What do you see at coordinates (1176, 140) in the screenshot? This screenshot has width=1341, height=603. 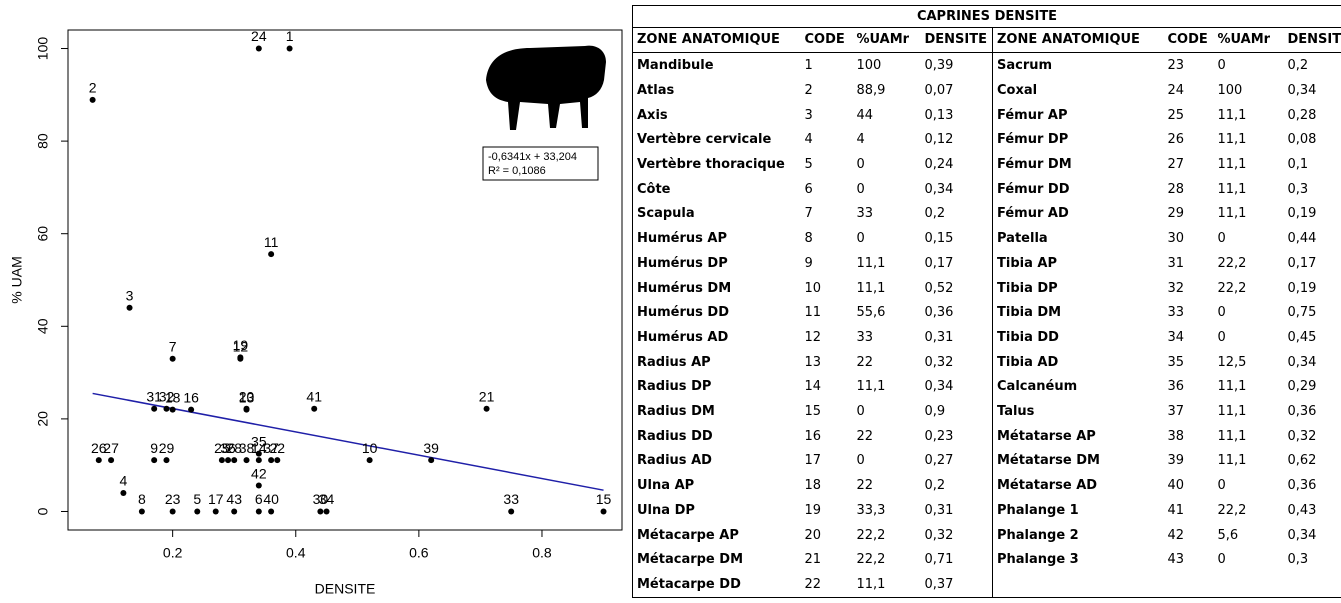 I see `table-cell: 26` at bounding box center [1176, 140].